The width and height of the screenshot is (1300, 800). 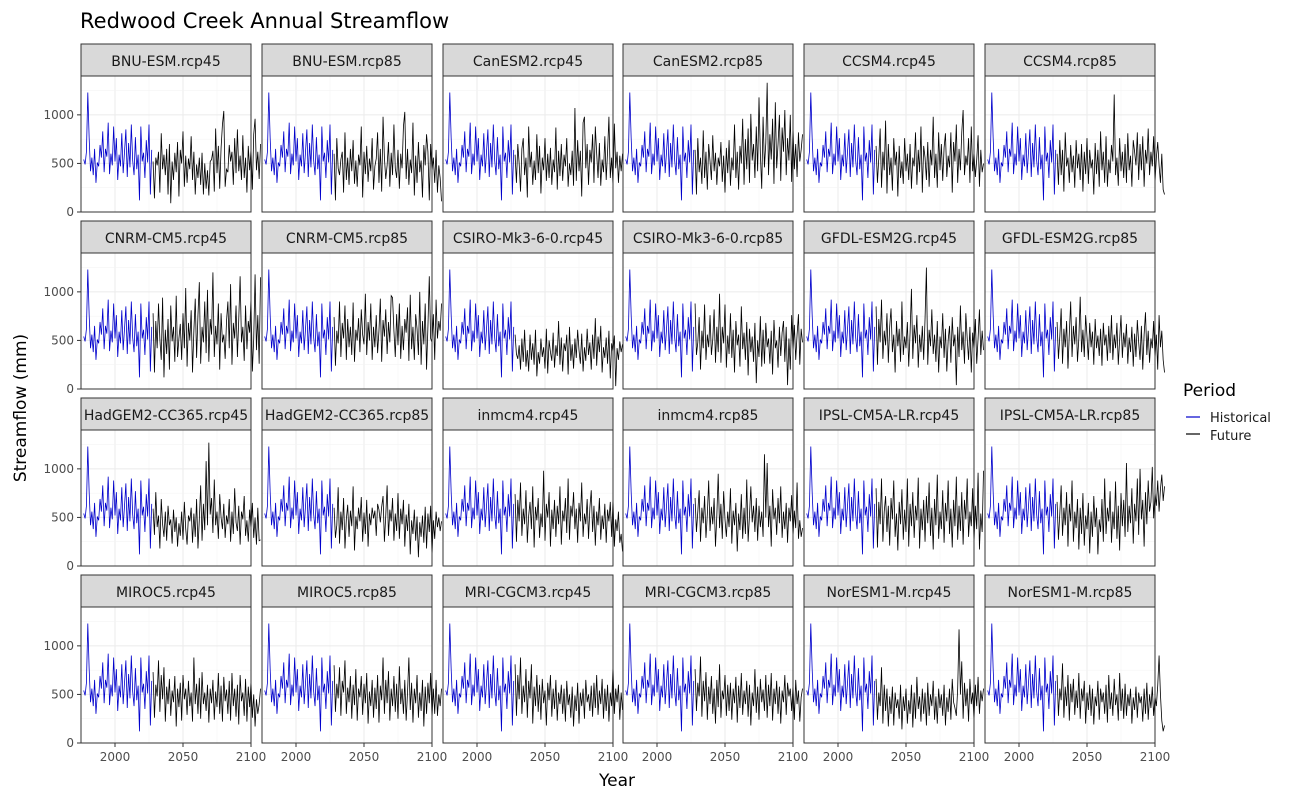 What do you see at coordinates (347, 239) in the screenshot?
I see `facet-strip-label: CNRM-CM5.rcp85` at bounding box center [347, 239].